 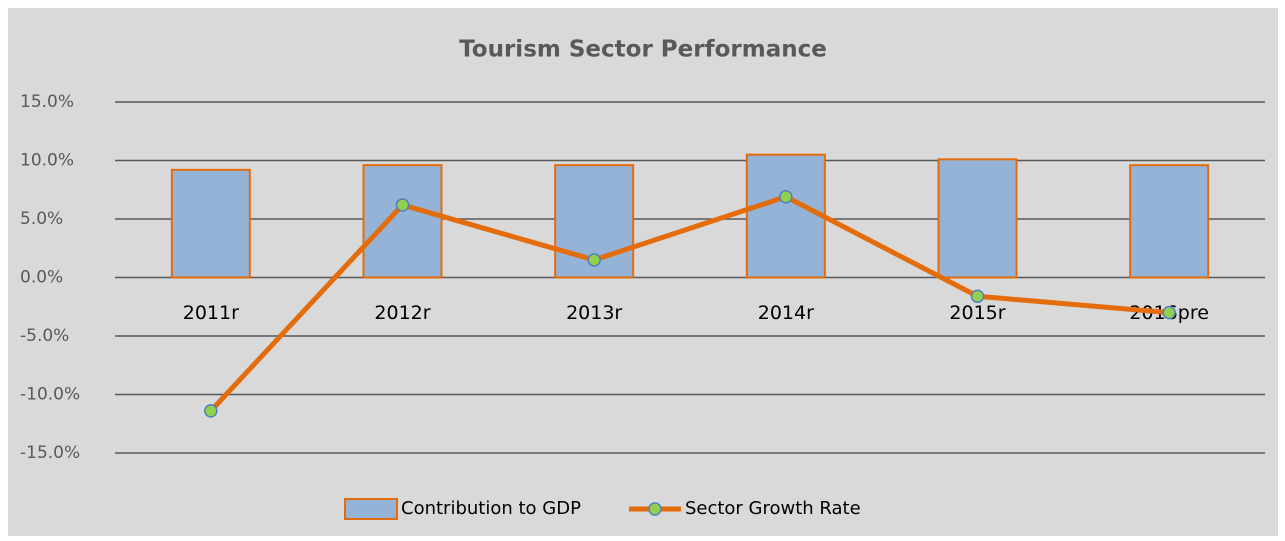 What do you see at coordinates (402, 313) in the screenshot?
I see `x-tick-label: 2012r` at bounding box center [402, 313].